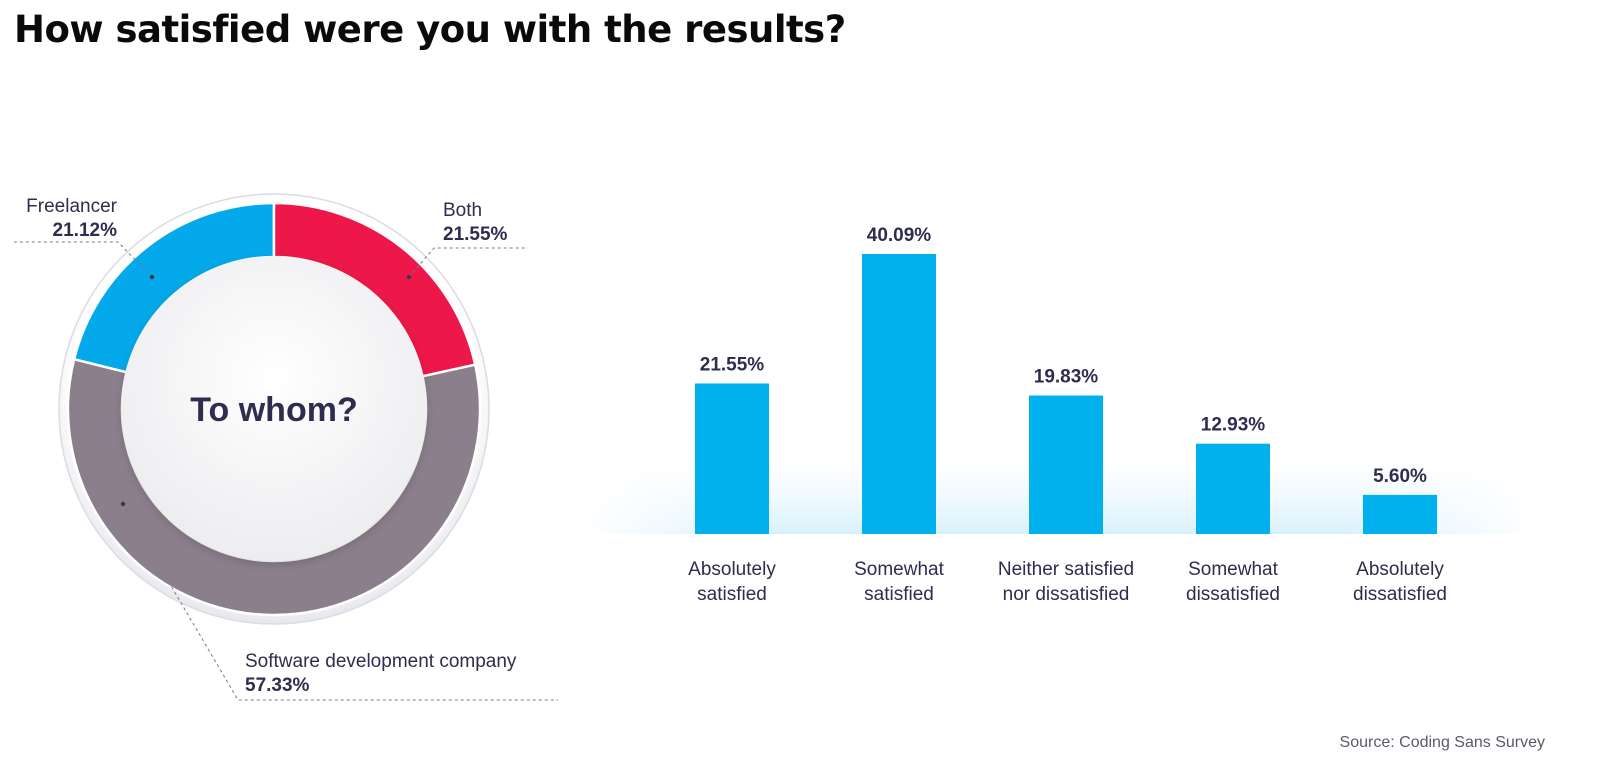  Describe the element at coordinates (1233, 569) in the screenshot. I see `bar-category-label-4-line-1: Somewhat` at that location.